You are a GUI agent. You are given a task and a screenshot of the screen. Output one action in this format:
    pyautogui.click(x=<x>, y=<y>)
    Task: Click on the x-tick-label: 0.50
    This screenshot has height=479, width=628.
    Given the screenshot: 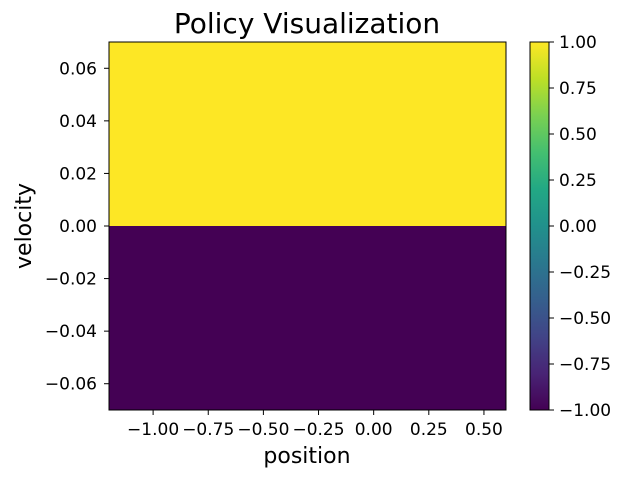 What is the action you would take?
    pyautogui.click(x=484, y=430)
    